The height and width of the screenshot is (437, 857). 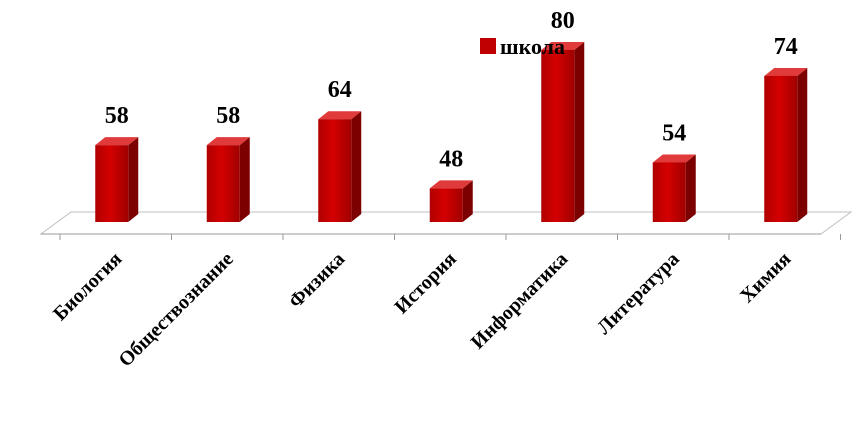 What do you see at coordinates (425, 283) in the screenshot?
I see `category-label: История` at bounding box center [425, 283].